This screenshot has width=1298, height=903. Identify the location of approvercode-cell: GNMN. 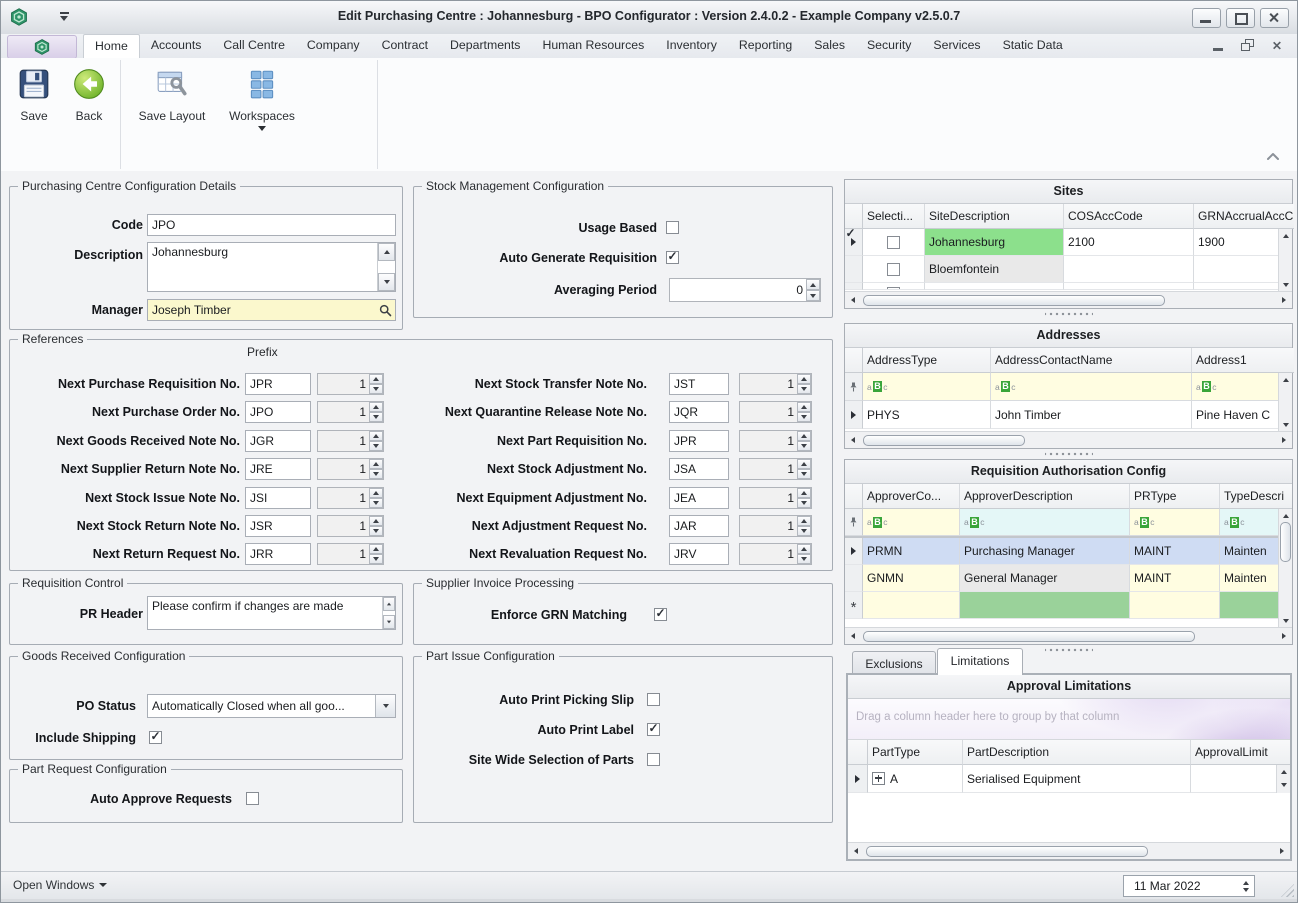
(911, 578).